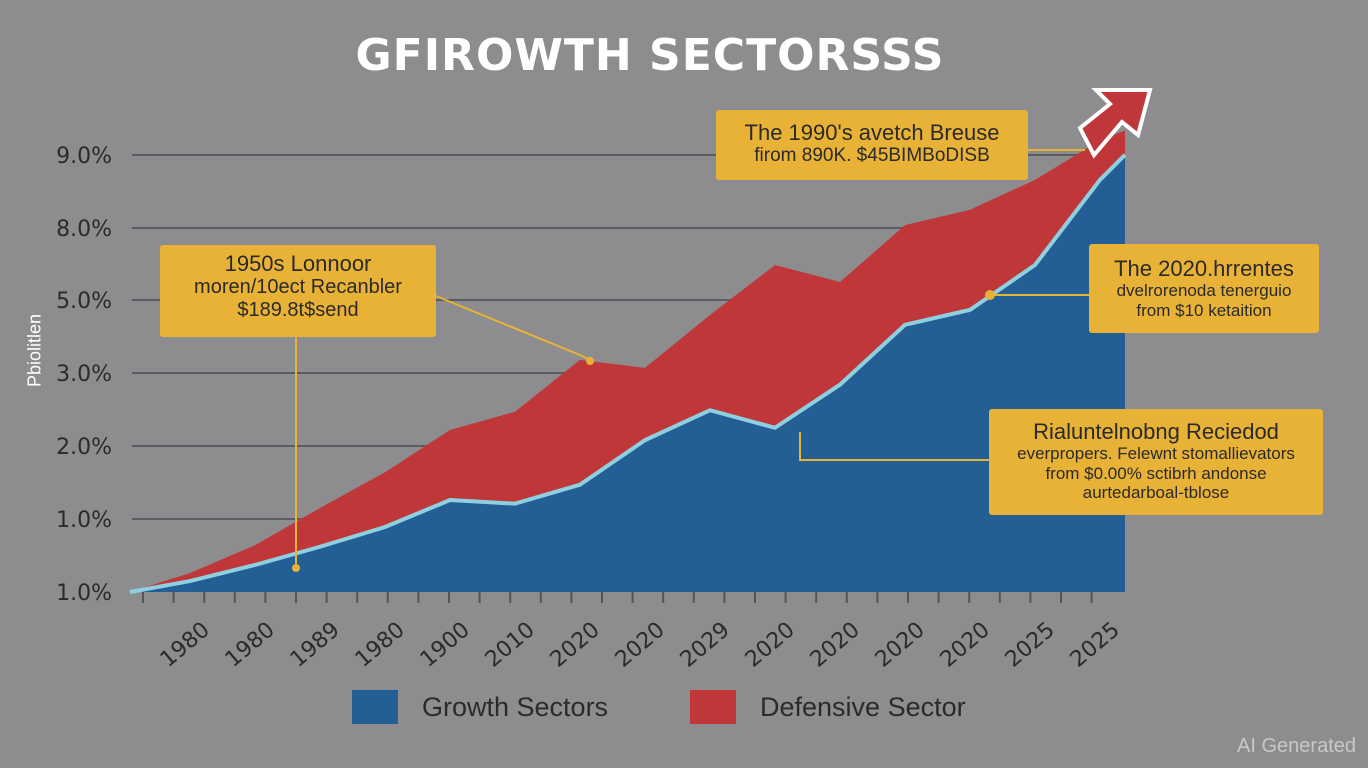  Describe the element at coordinates (713, 707) in the screenshot. I see `legend-swatch-defensive` at that location.